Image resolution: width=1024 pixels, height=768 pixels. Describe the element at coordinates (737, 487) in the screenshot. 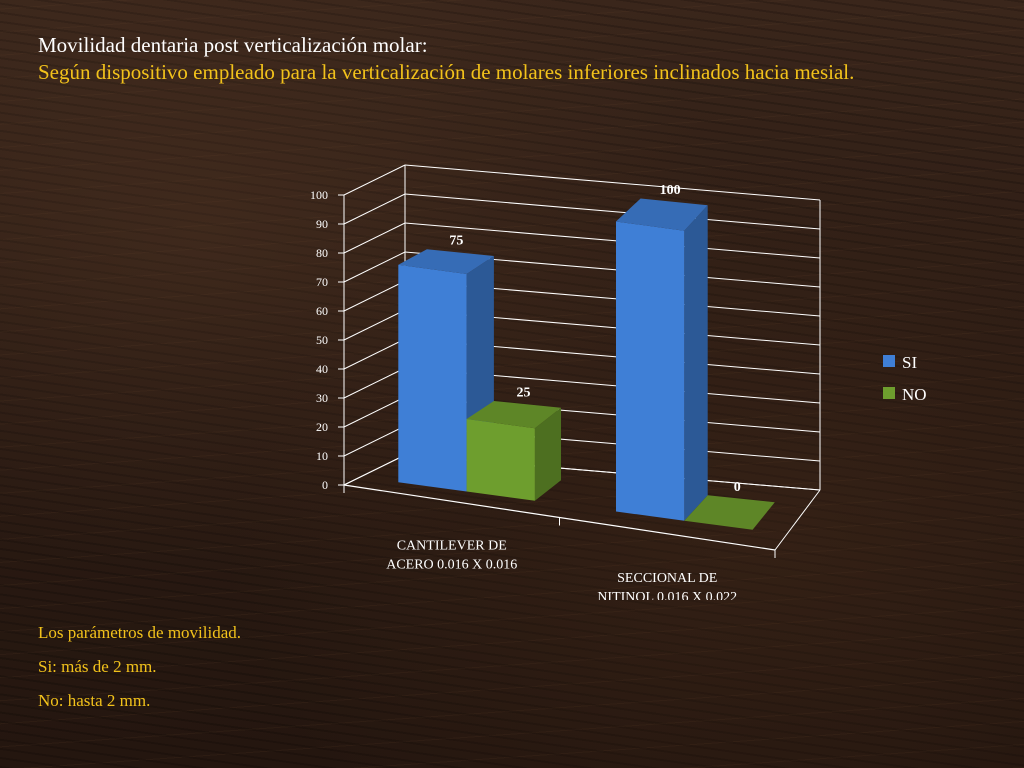

I see `data-label-no: 0` at that location.